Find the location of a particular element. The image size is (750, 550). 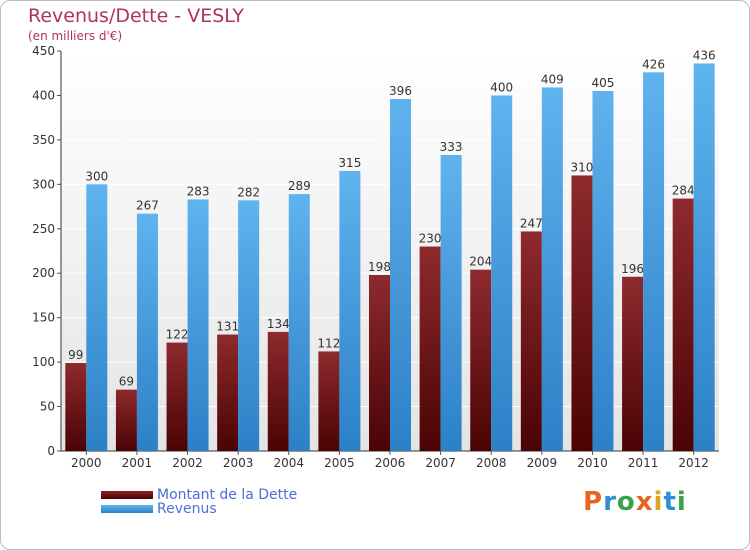

data-label-dette: 99 is located at coordinates (75, 355).